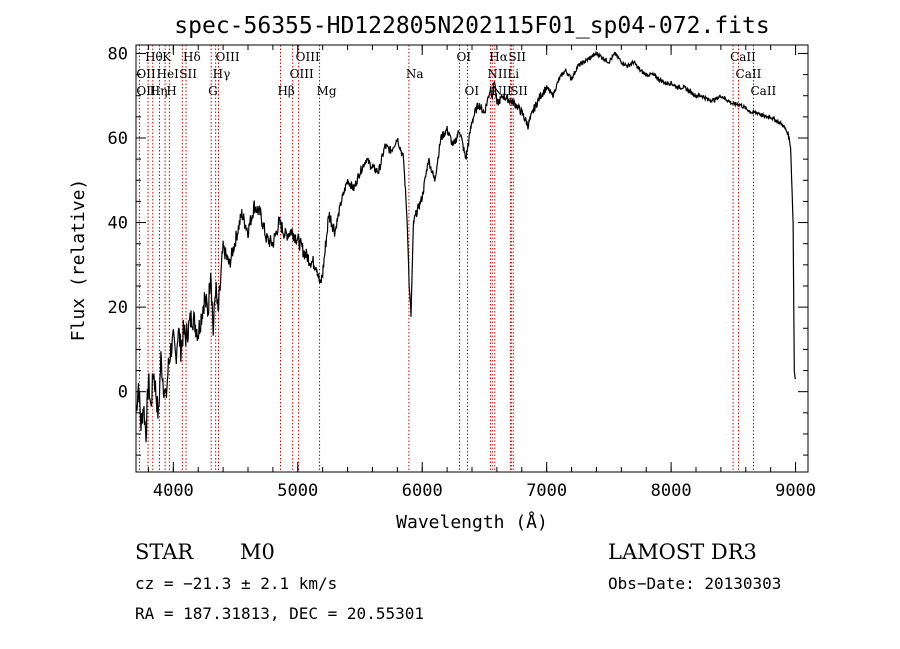 The height and width of the screenshot is (649, 900). I want to click on y-tick-label: 60, so click(118, 139).